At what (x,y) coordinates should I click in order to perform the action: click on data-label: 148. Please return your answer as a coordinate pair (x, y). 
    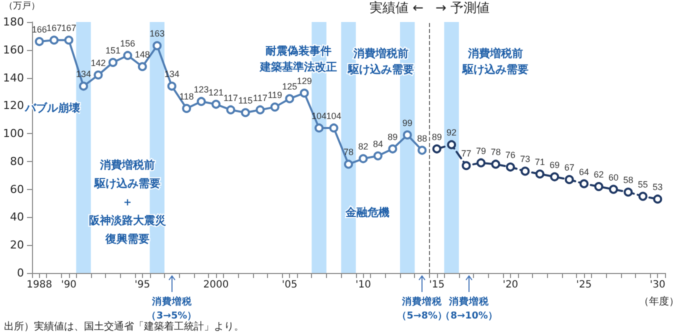
    Looking at the image, I should click on (142, 55).